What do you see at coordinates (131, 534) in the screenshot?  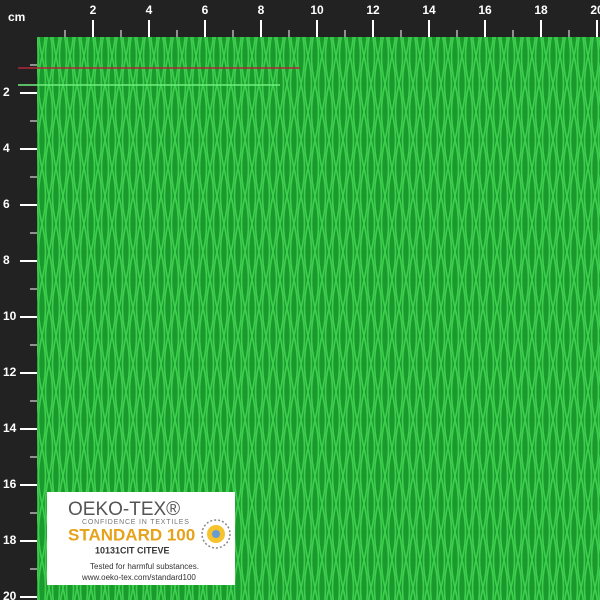 I see `label-standard: STANDARD 100` at bounding box center [131, 534].